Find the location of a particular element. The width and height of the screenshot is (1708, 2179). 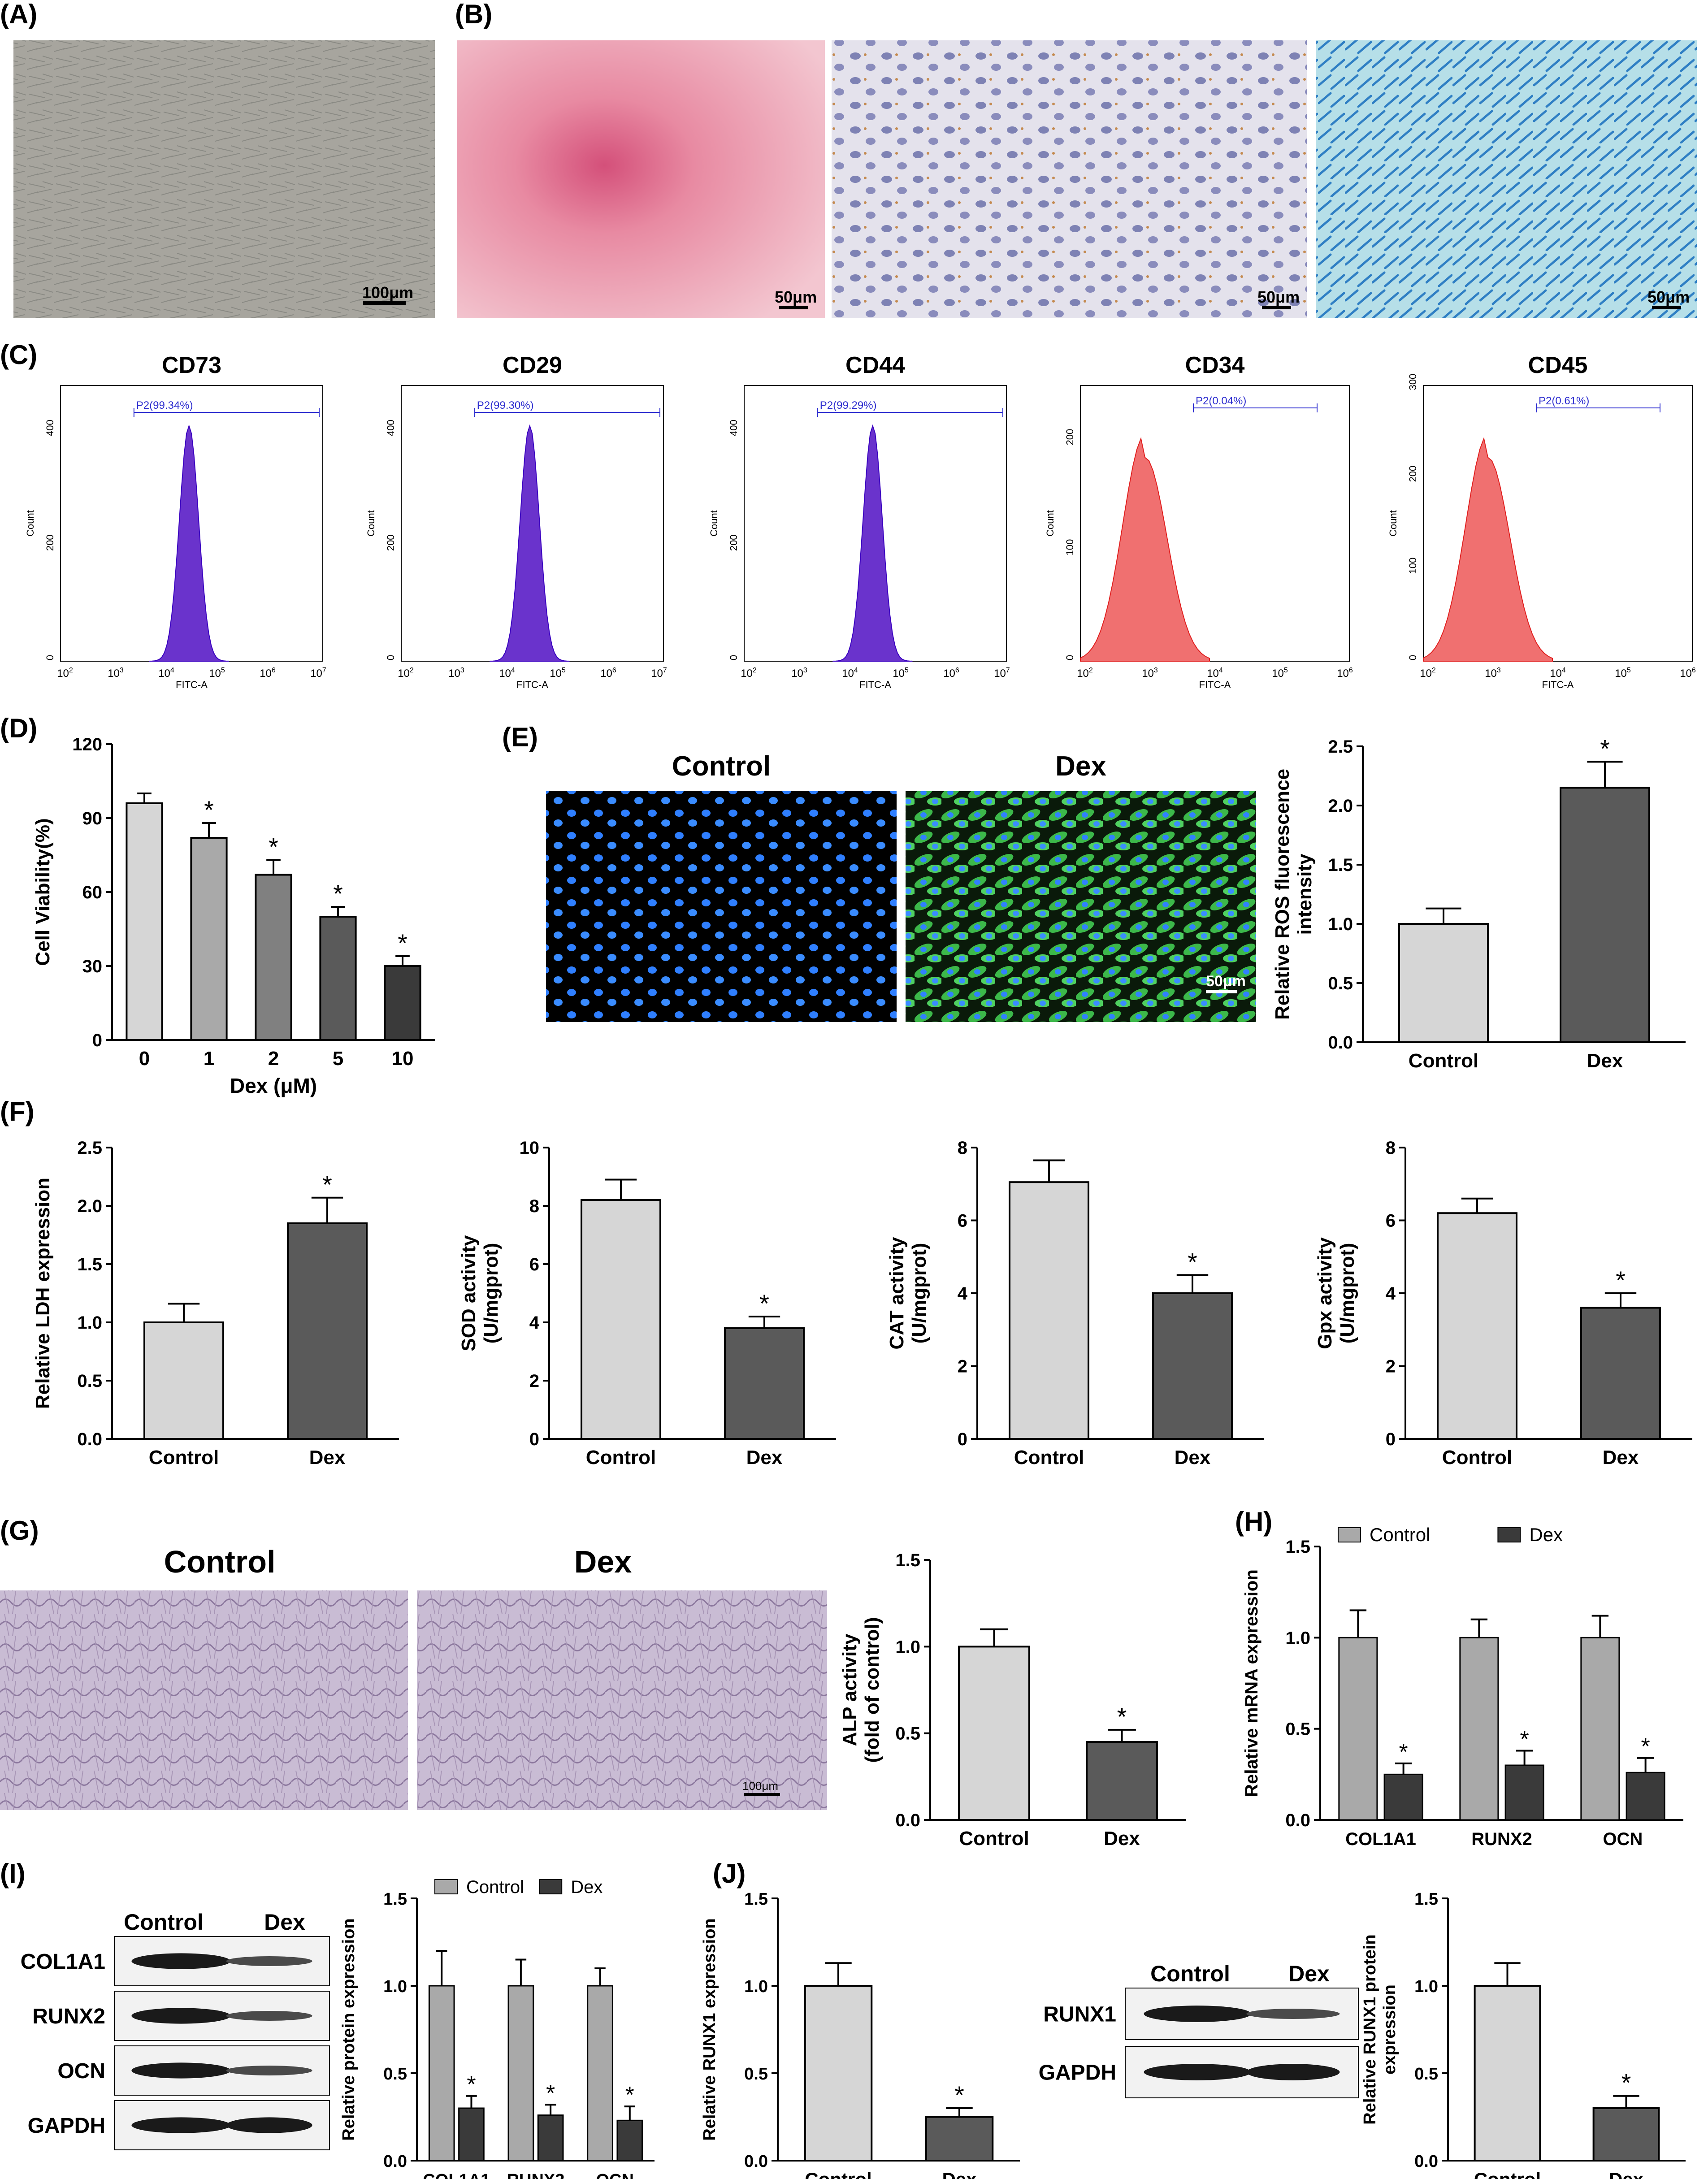

panel-label-e: (E) is located at coordinates (520, 737).